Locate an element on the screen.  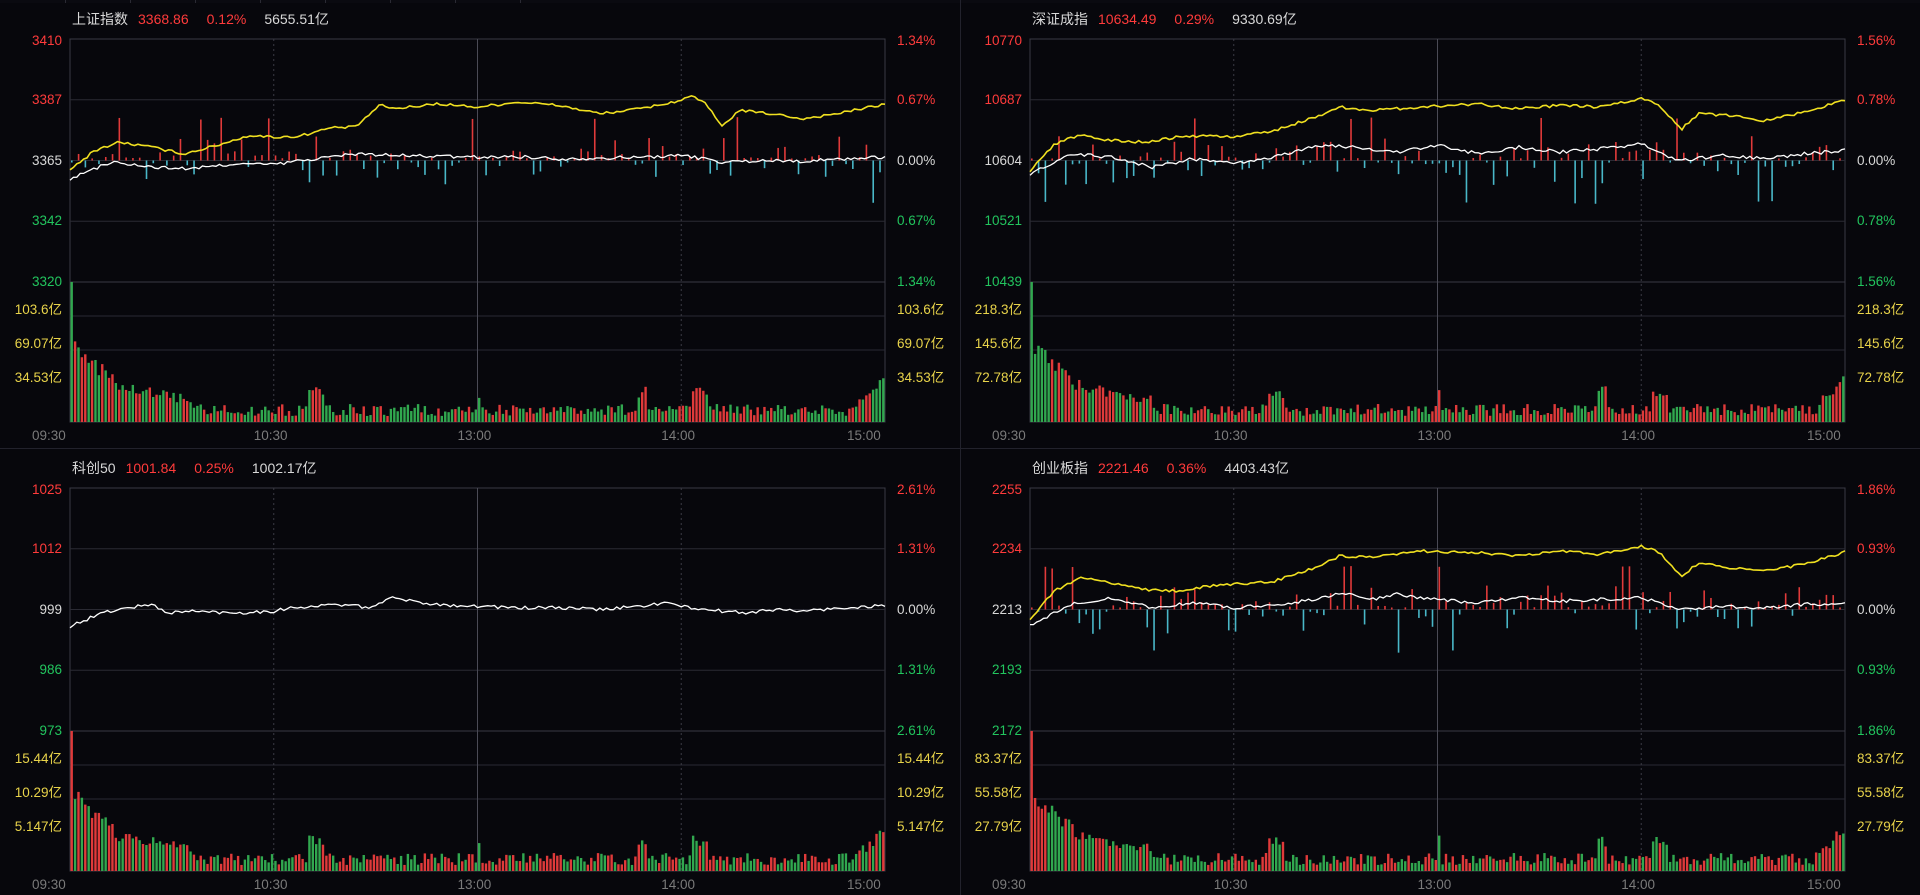
price-axis-label: 10439 is located at coordinates (1003, 281).